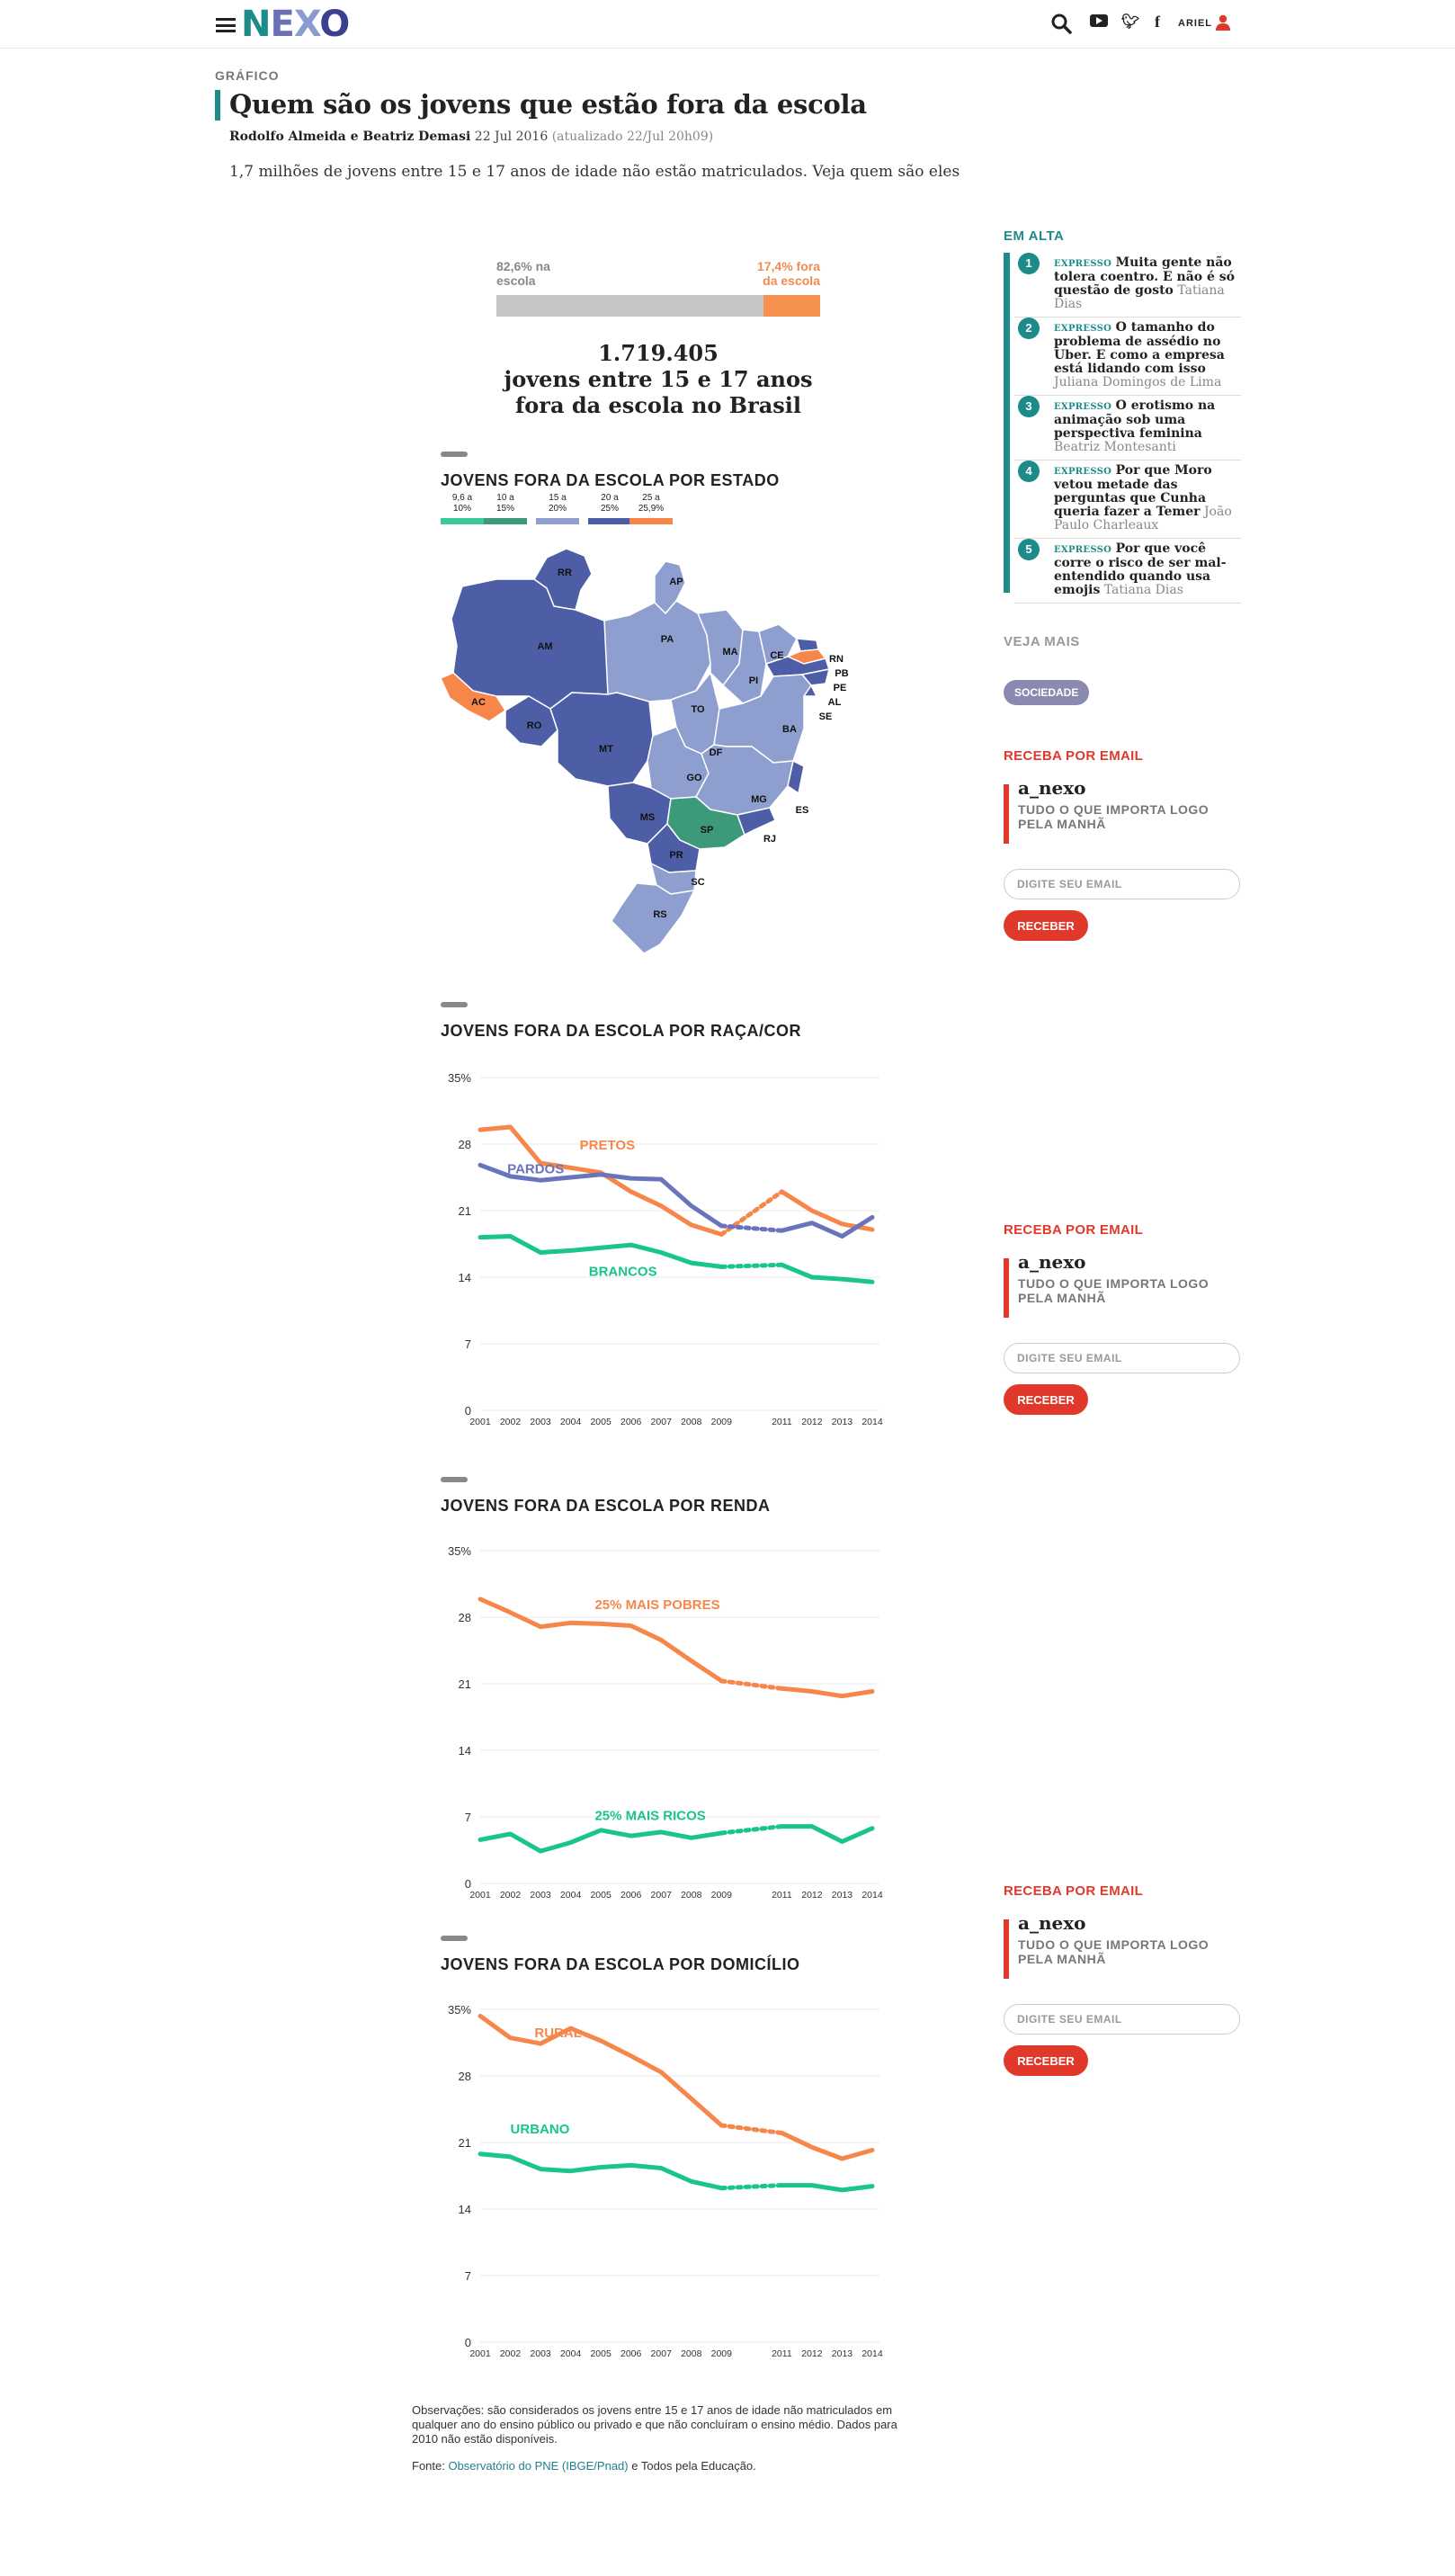  Describe the element at coordinates (667, 639) in the screenshot. I see `label-pa: PA` at that location.